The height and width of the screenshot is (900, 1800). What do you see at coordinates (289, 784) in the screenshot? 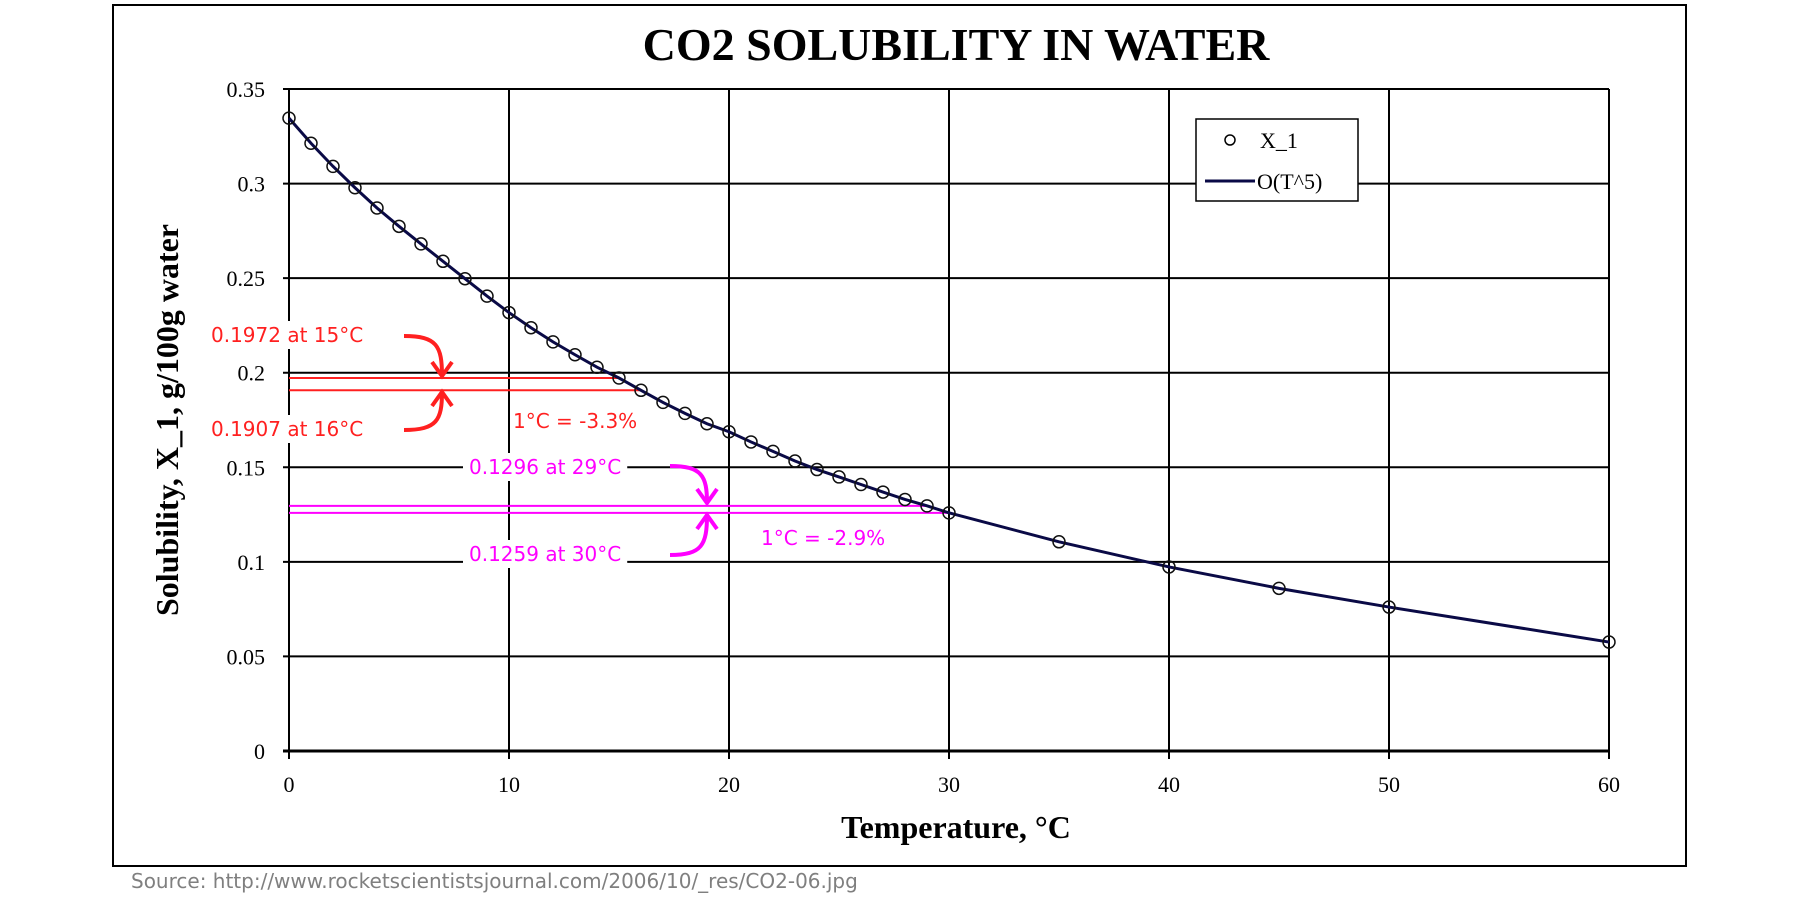
I see `x-tick-label: 0` at bounding box center [289, 784].